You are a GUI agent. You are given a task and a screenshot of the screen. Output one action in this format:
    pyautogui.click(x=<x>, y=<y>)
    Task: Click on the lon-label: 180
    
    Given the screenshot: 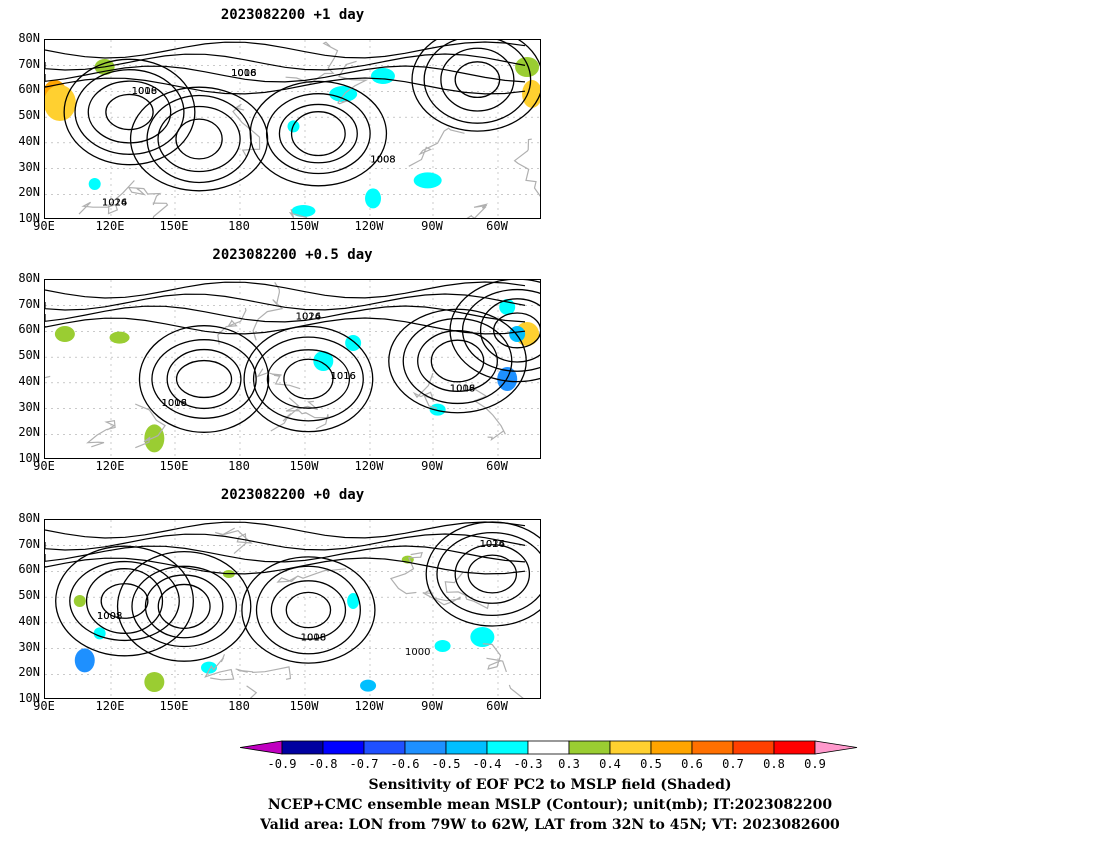 What is the action you would take?
    pyautogui.click(x=239, y=706)
    